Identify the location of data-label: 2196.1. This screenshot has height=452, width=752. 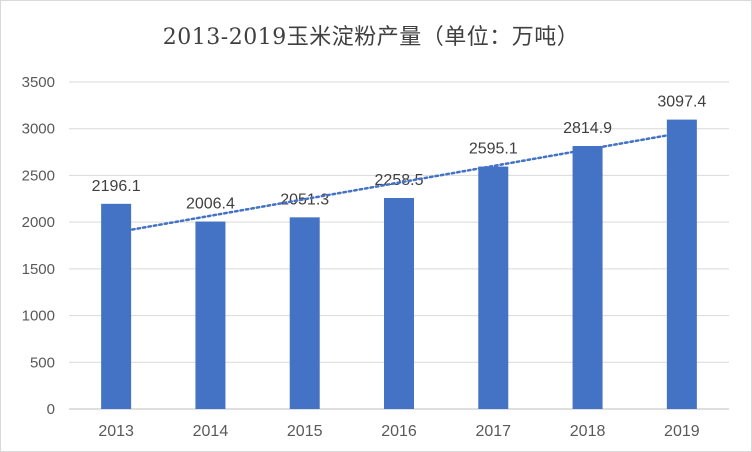
(116, 186).